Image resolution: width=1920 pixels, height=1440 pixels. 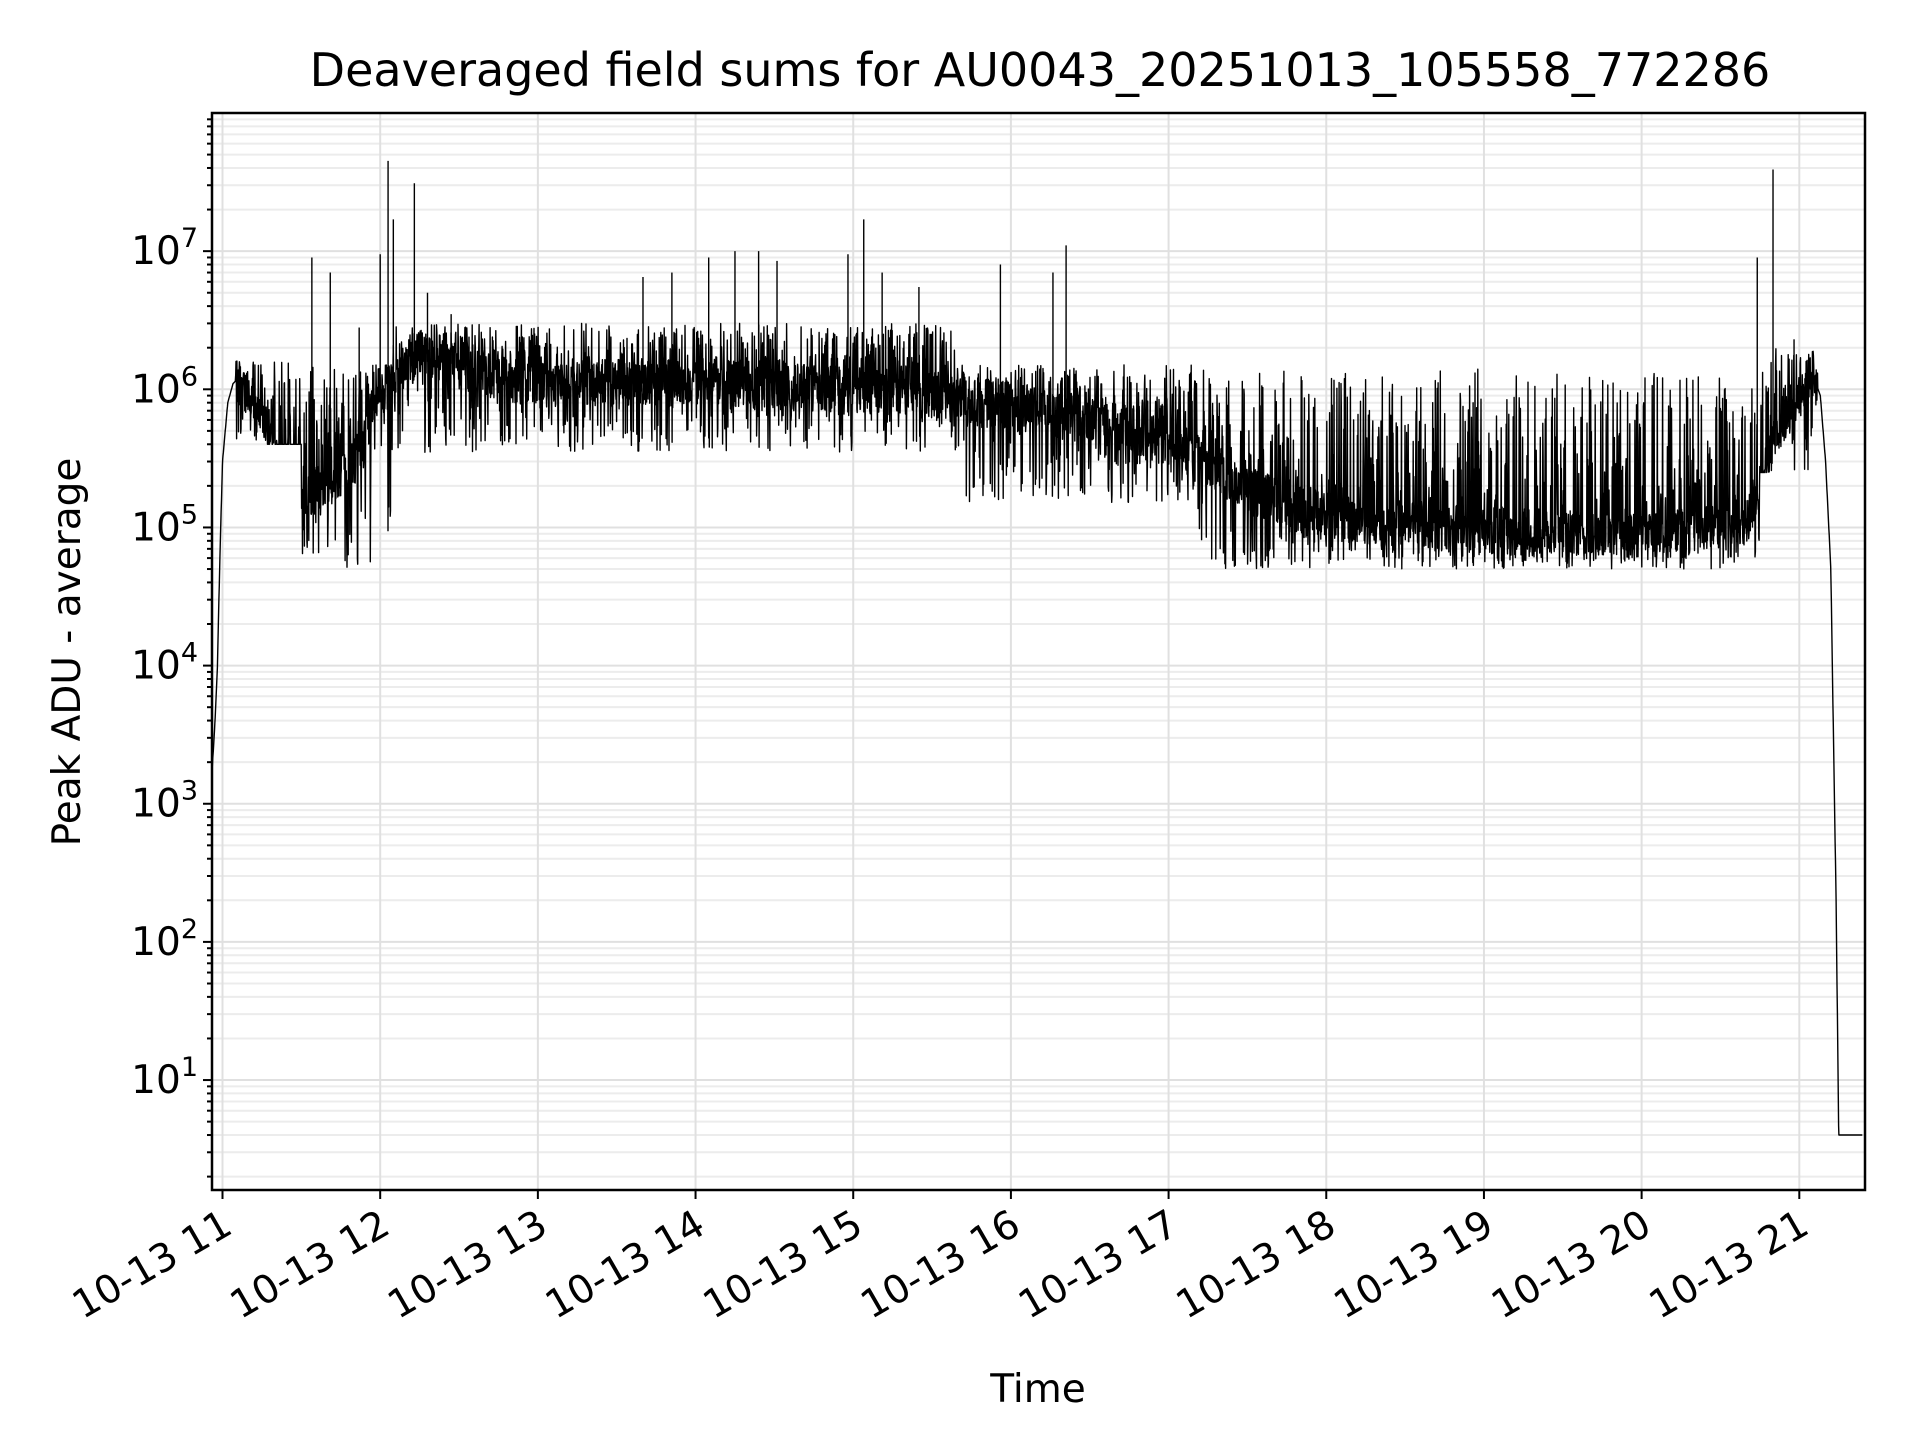 What do you see at coordinates (941, 1265) in the screenshot?
I see `x-tick-label: 10-13 16` at bounding box center [941, 1265].